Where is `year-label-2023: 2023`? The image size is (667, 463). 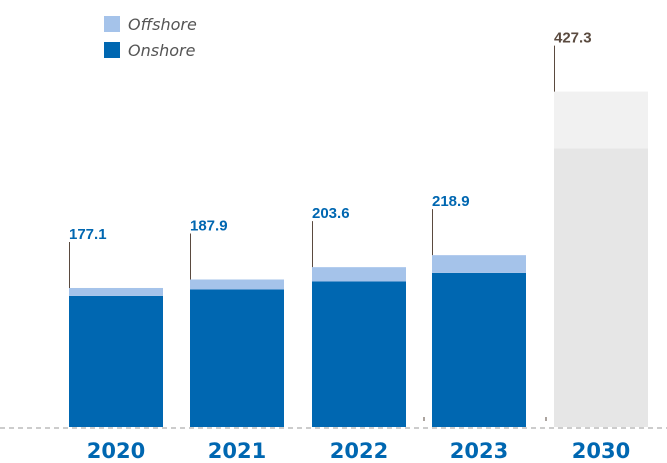 year-label-2023: 2023 is located at coordinates (479, 451).